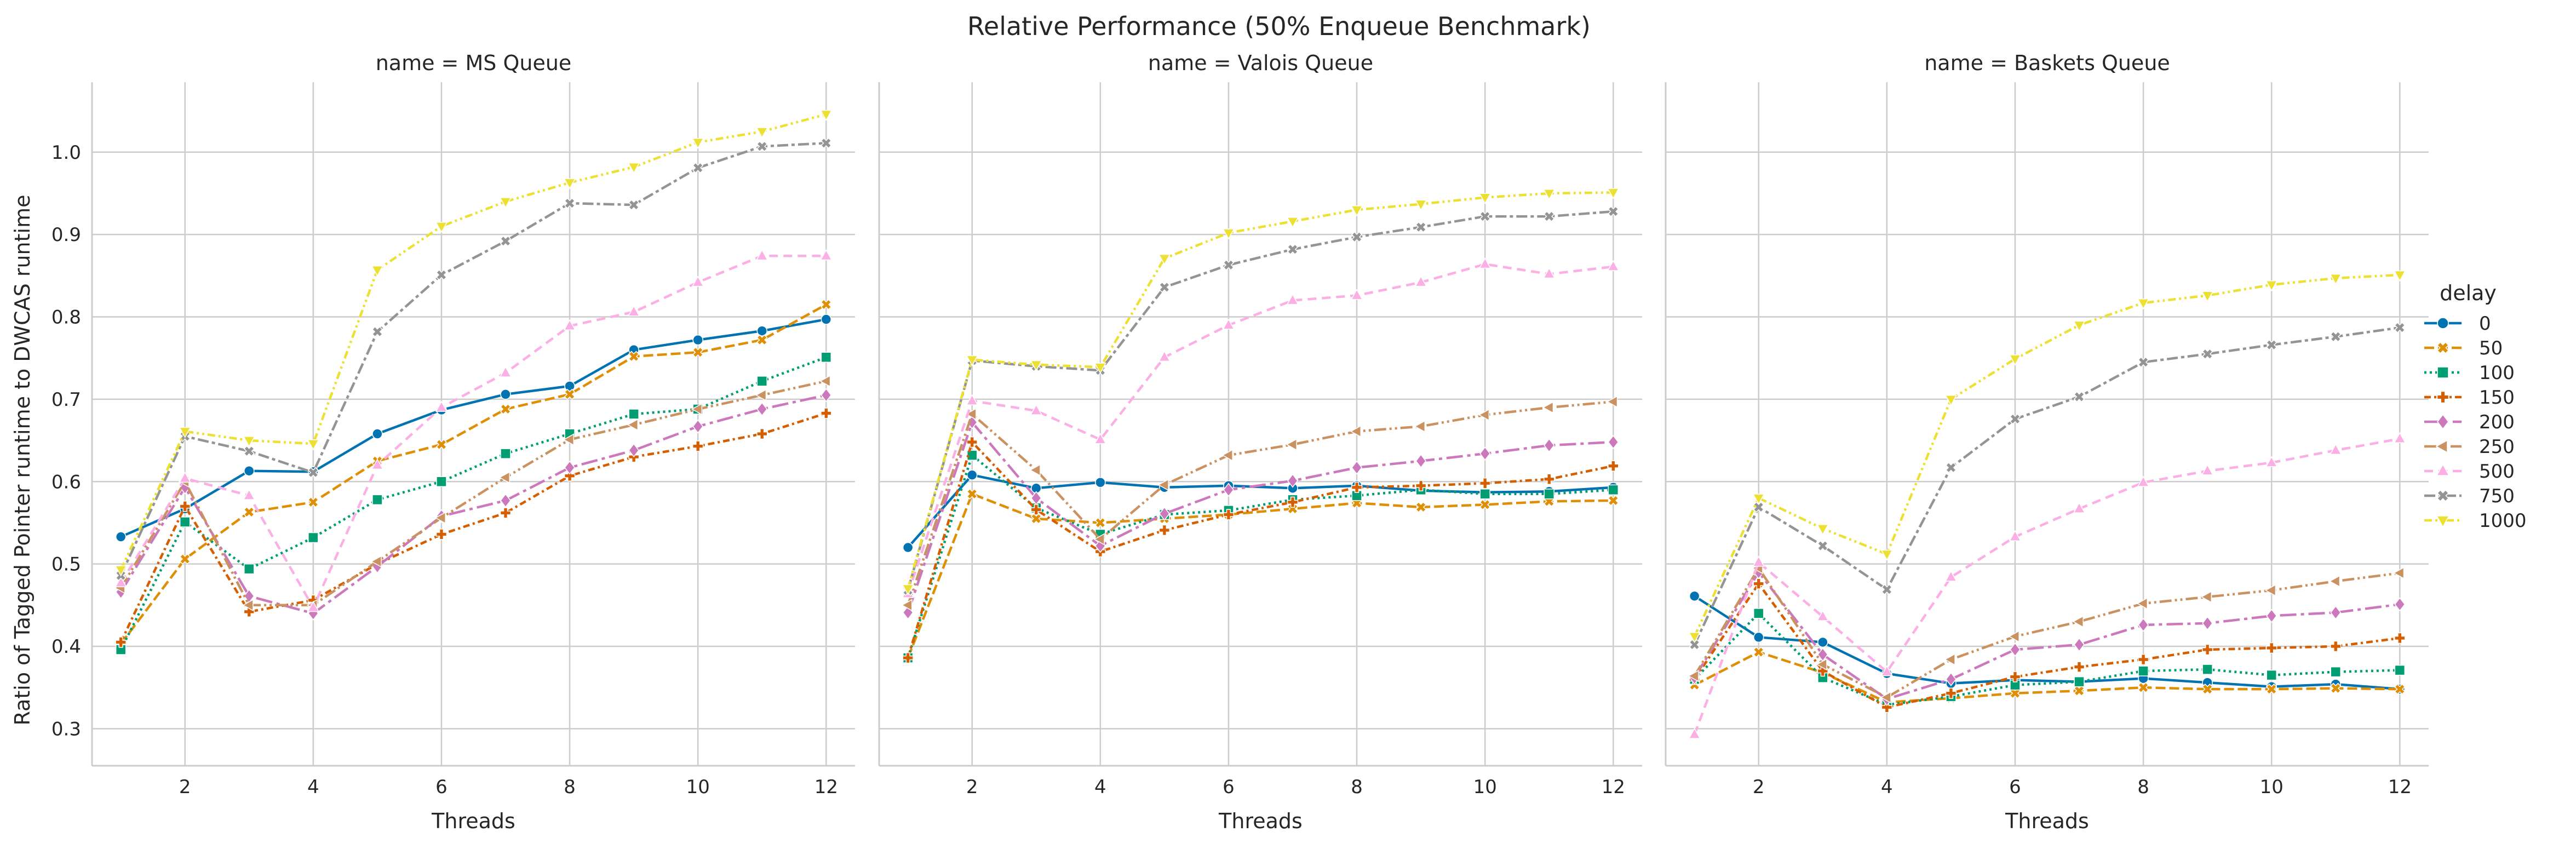 The width and height of the screenshot is (2576, 849). What do you see at coordinates (2458, 324) in the screenshot?
I see `legend-item-0: 0` at bounding box center [2458, 324].